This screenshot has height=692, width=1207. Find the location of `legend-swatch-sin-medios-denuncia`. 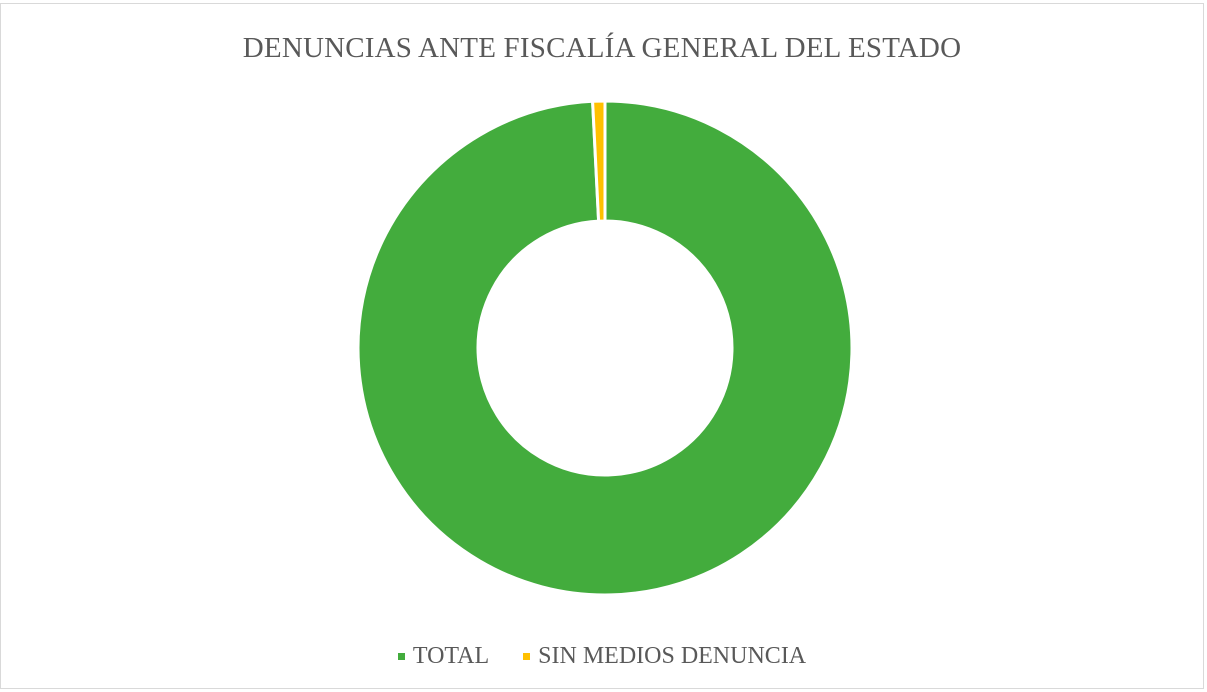

legend-swatch-sin-medios-denuncia is located at coordinates (527, 656).